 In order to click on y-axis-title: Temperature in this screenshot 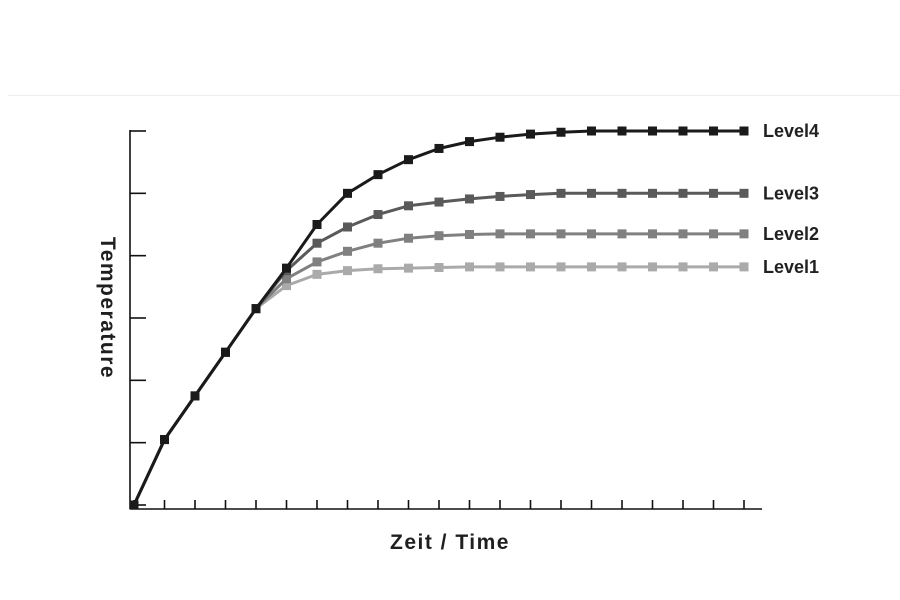, I will do `click(107, 308)`.